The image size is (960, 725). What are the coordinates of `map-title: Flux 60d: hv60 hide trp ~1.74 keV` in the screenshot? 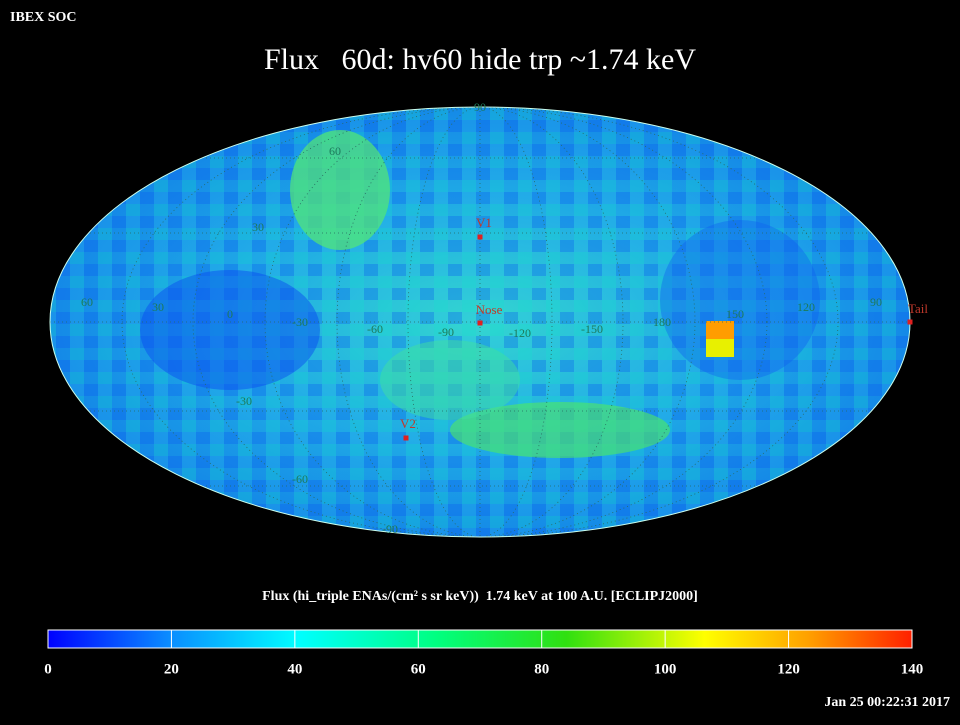 It's located at (480, 59).